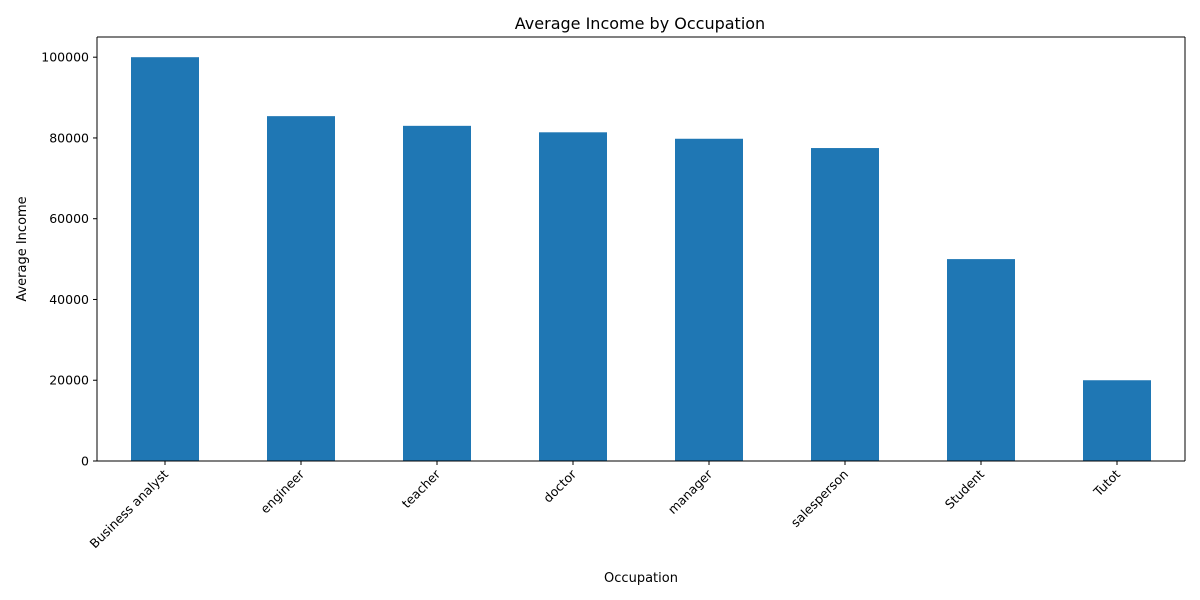 The height and width of the screenshot is (600, 1200). What do you see at coordinates (129, 508) in the screenshot?
I see `x-tick-label: Business analyst` at bounding box center [129, 508].